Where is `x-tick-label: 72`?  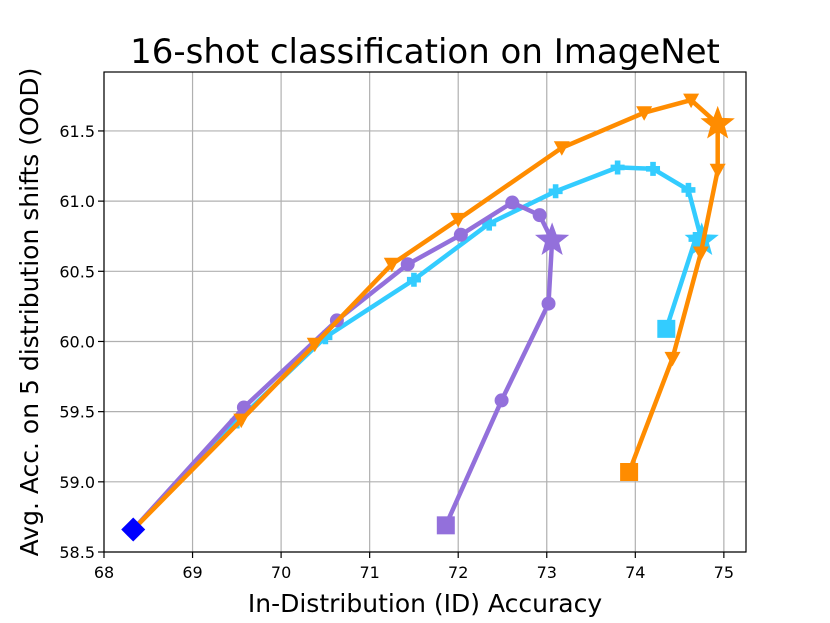 x-tick-label: 72 is located at coordinates (458, 572).